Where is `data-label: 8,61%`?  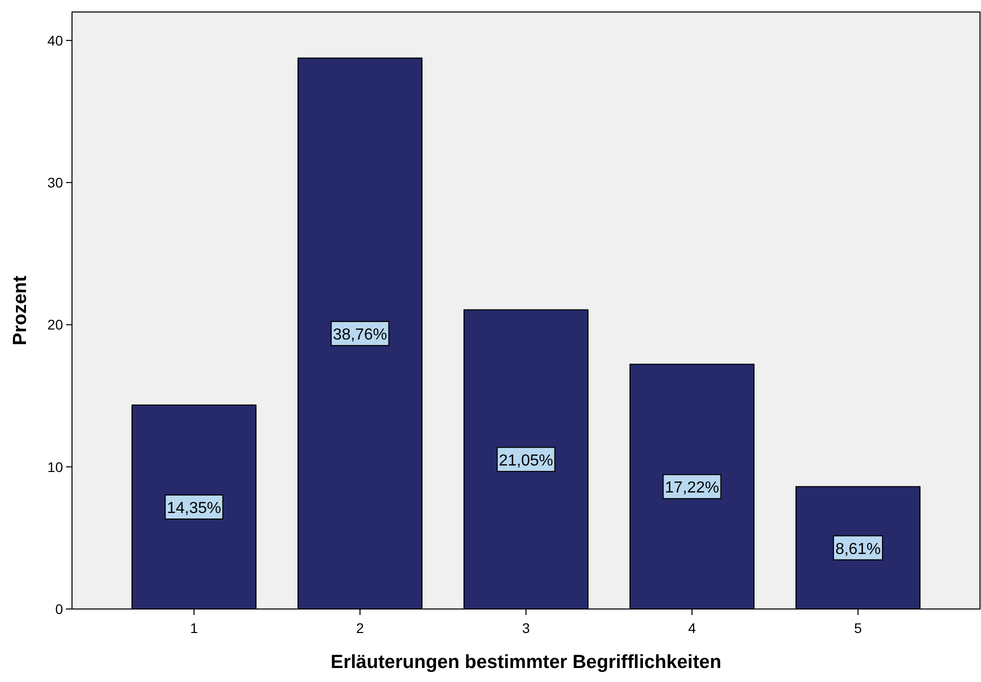 data-label: 8,61% is located at coordinates (858, 549).